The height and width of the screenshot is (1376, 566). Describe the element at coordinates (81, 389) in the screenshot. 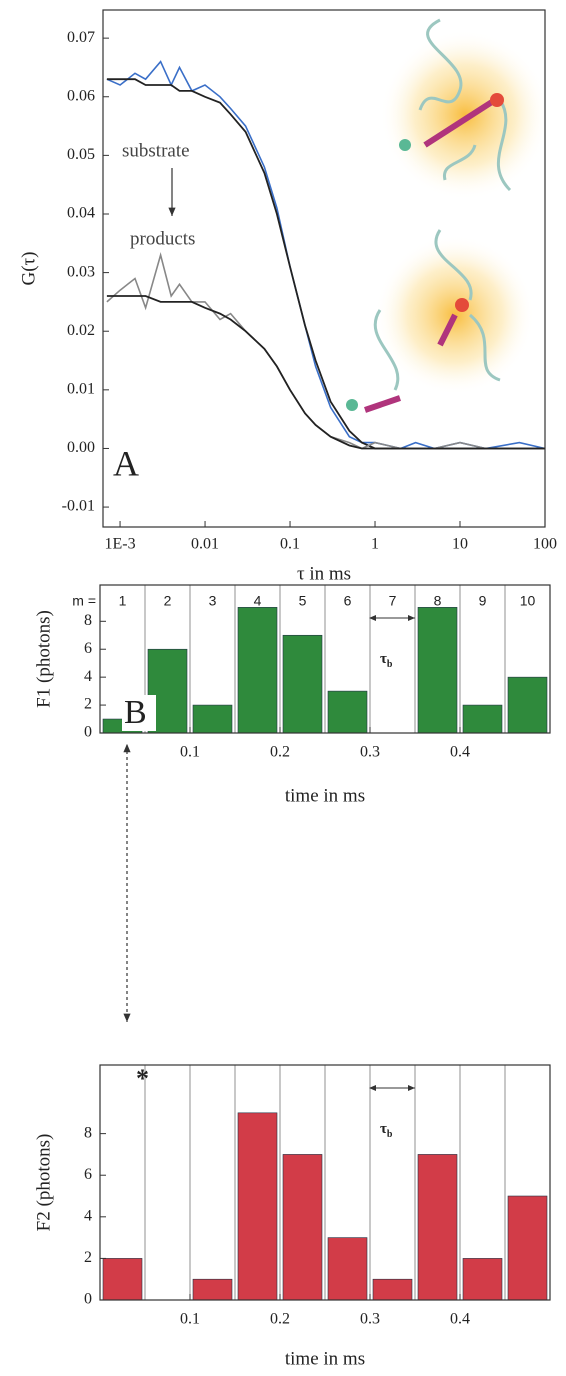

I see `y-tick-label: 0.01` at that location.